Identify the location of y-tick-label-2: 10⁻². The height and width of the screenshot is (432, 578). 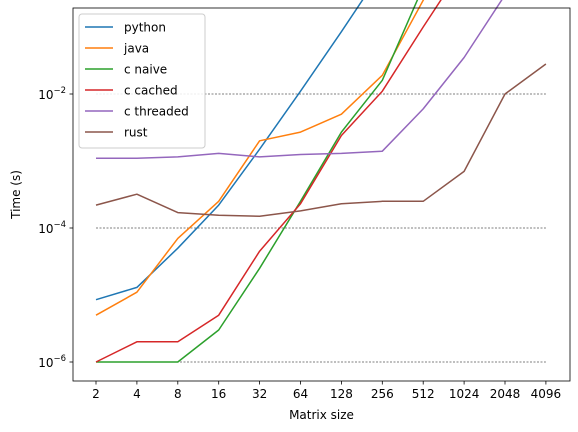
(52, 94).